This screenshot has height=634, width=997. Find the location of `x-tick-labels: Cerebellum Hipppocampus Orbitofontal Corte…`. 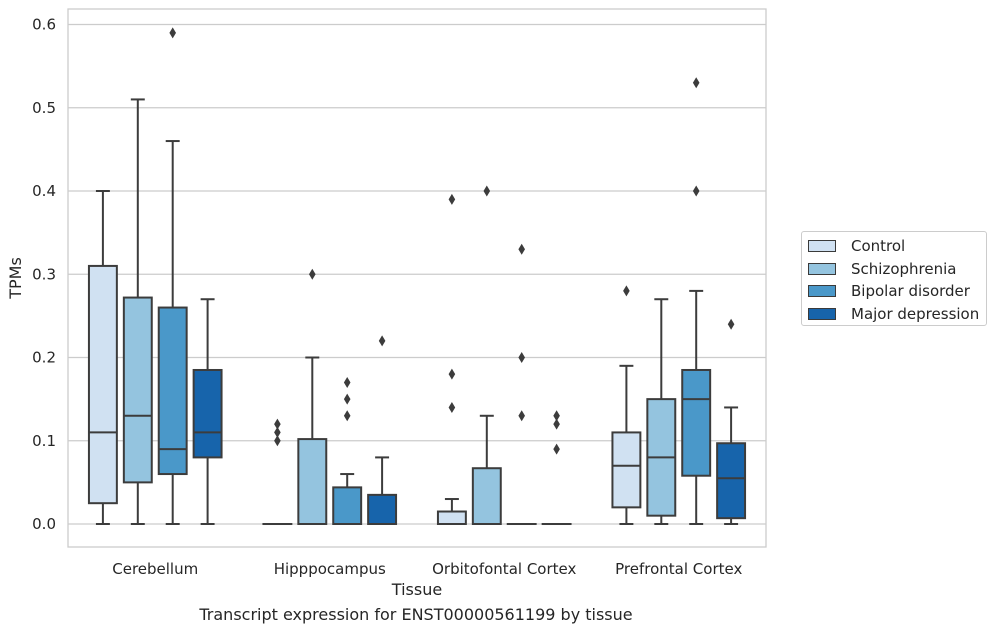

x-tick-labels: Cerebellum Hipppocampus Orbitofontal Corte… is located at coordinates (427, 569).